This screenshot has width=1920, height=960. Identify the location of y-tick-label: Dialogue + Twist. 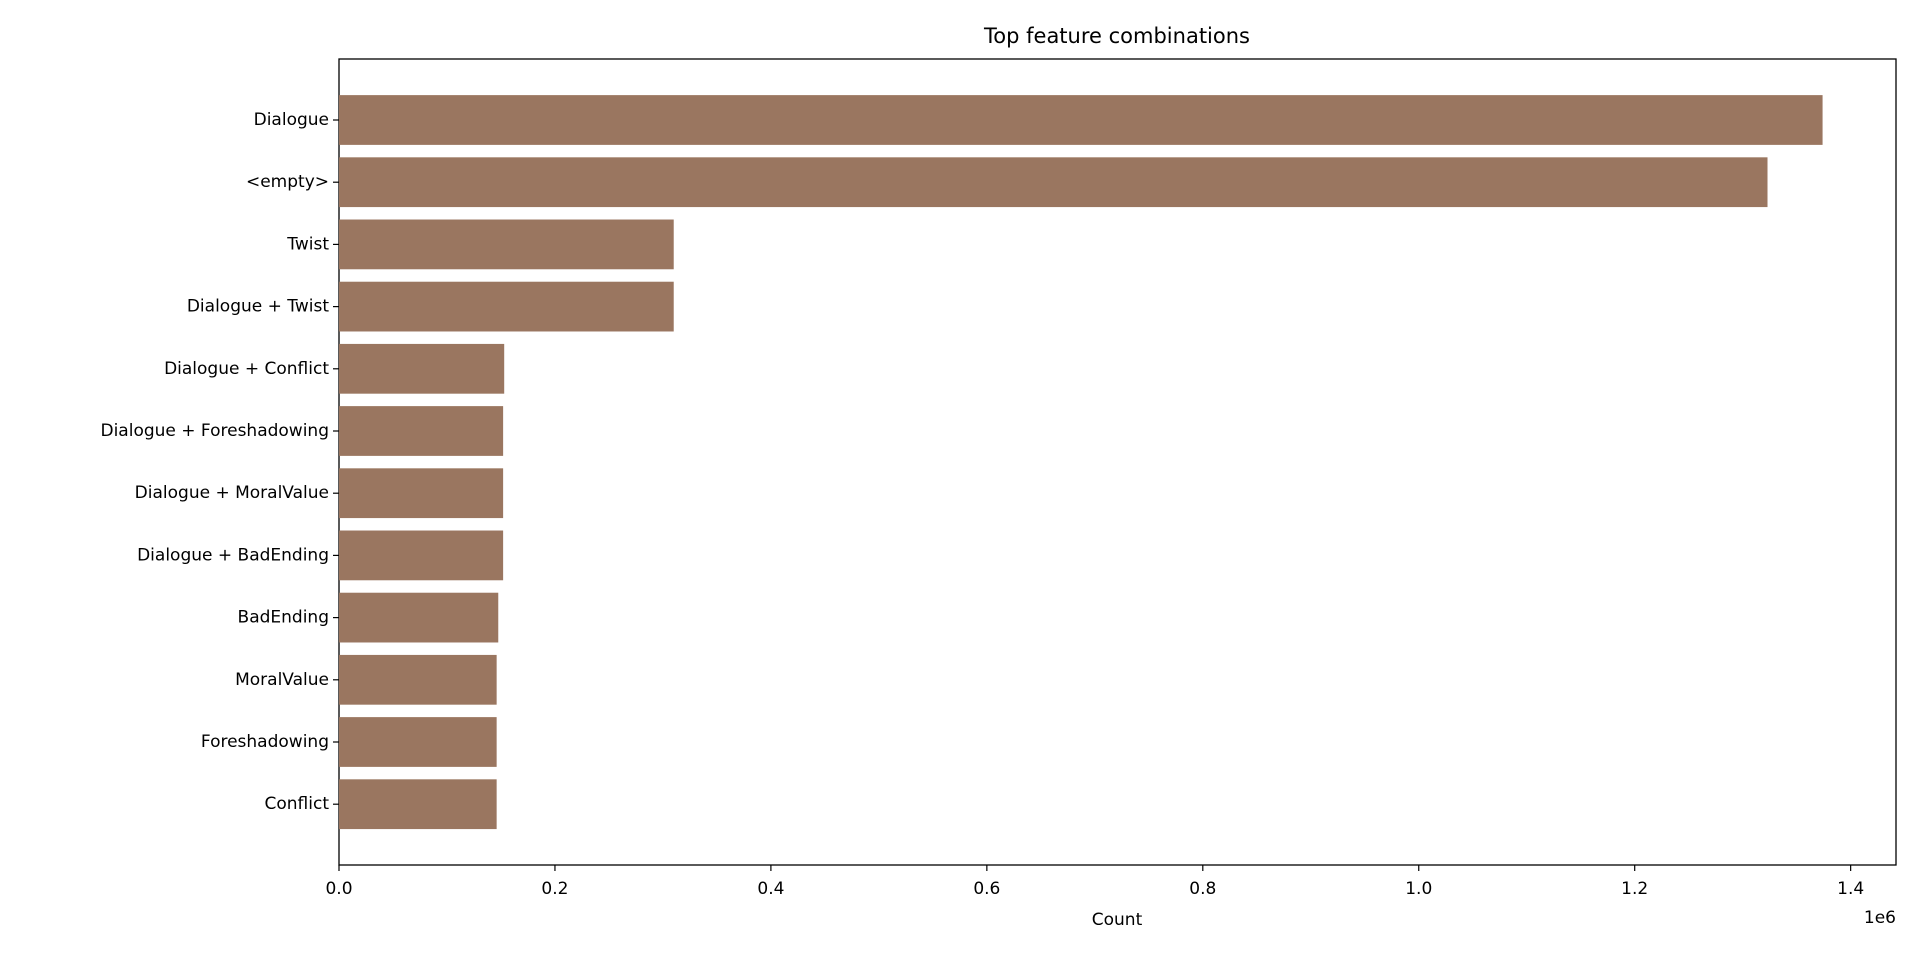
(258, 307).